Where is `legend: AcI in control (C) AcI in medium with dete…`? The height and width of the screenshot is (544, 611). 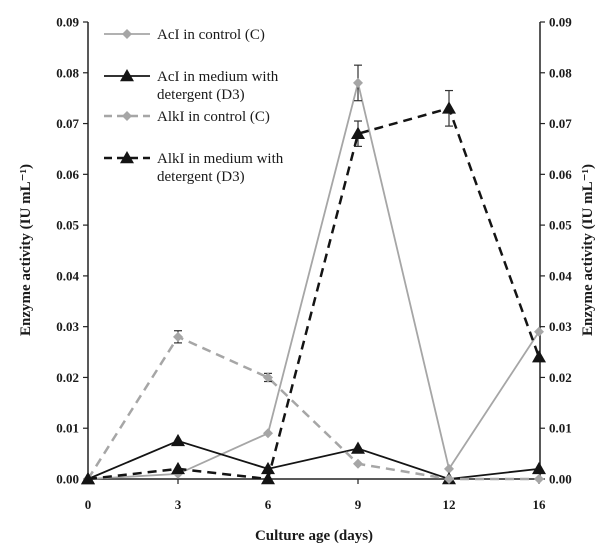
legend: AcI in control (C) AcI in medium with dete… is located at coordinates (194, 106).